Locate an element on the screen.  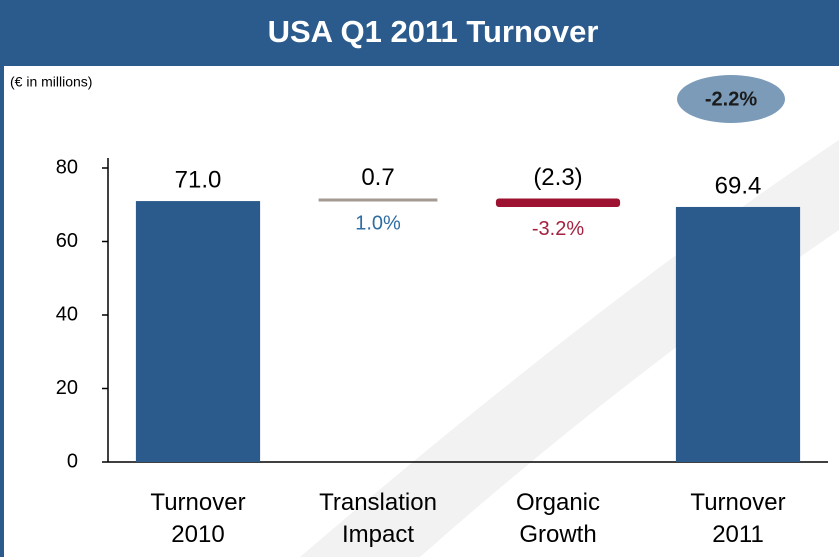
total-change: -2.2% is located at coordinates (731, 99).